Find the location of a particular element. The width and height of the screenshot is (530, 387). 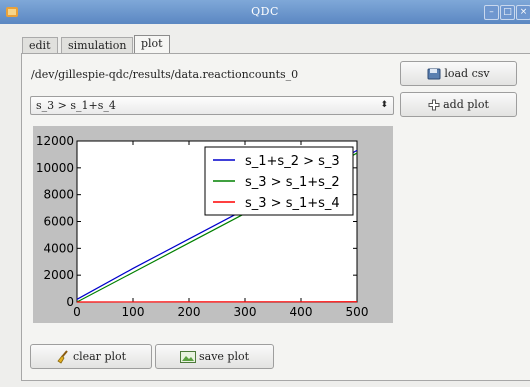

updown-arrow-icon: ⬍ is located at coordinates (384, 105).